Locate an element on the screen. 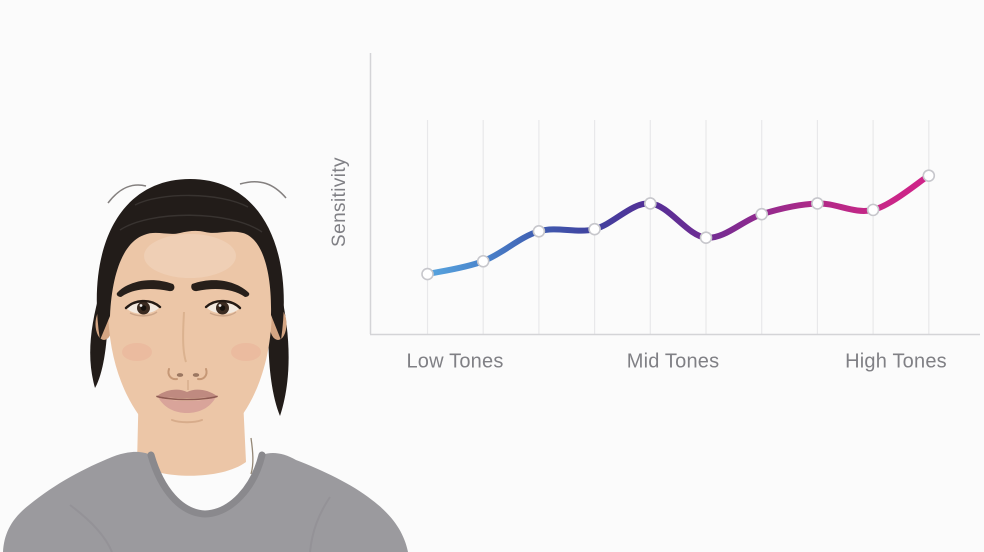 This screenshot has width=984, height=552. nose-wing-left is located at coordinates (172, 374).